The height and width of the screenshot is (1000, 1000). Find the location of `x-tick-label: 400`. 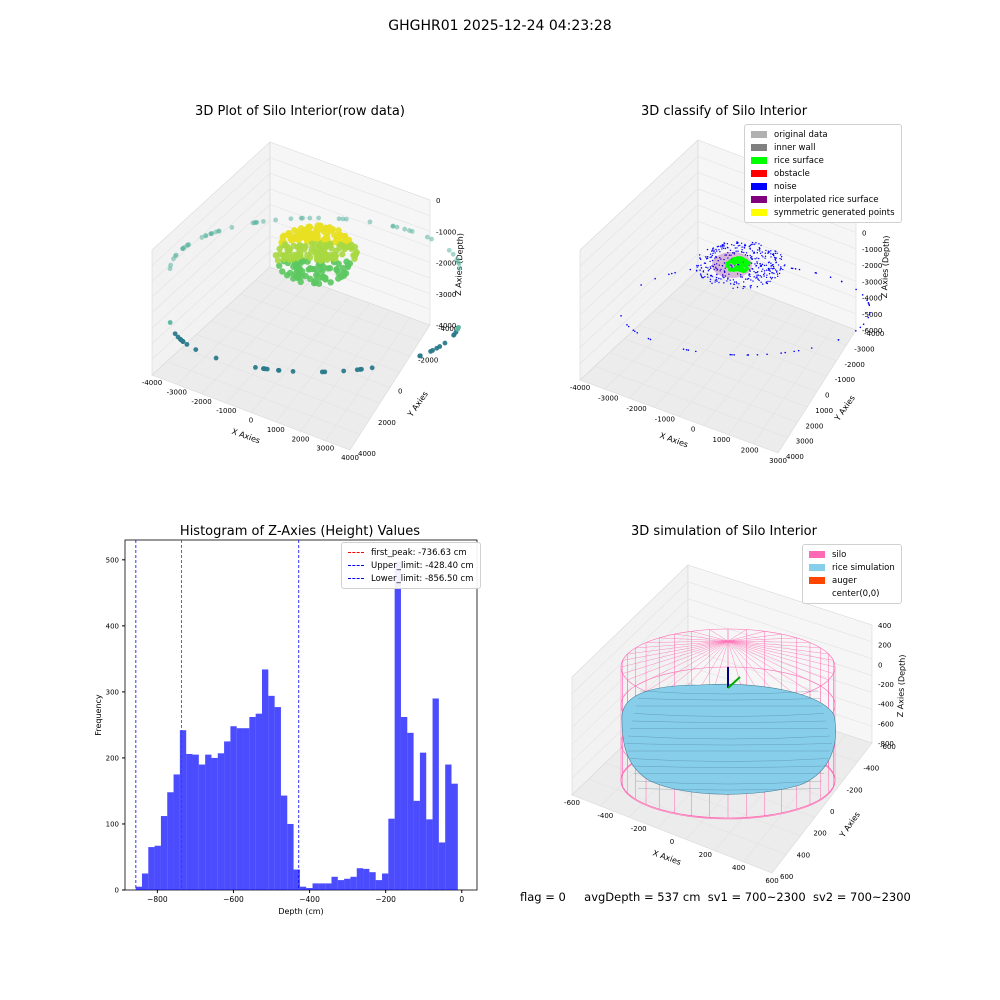

x-tick-label: 400 is located at coordinates (738, 868).